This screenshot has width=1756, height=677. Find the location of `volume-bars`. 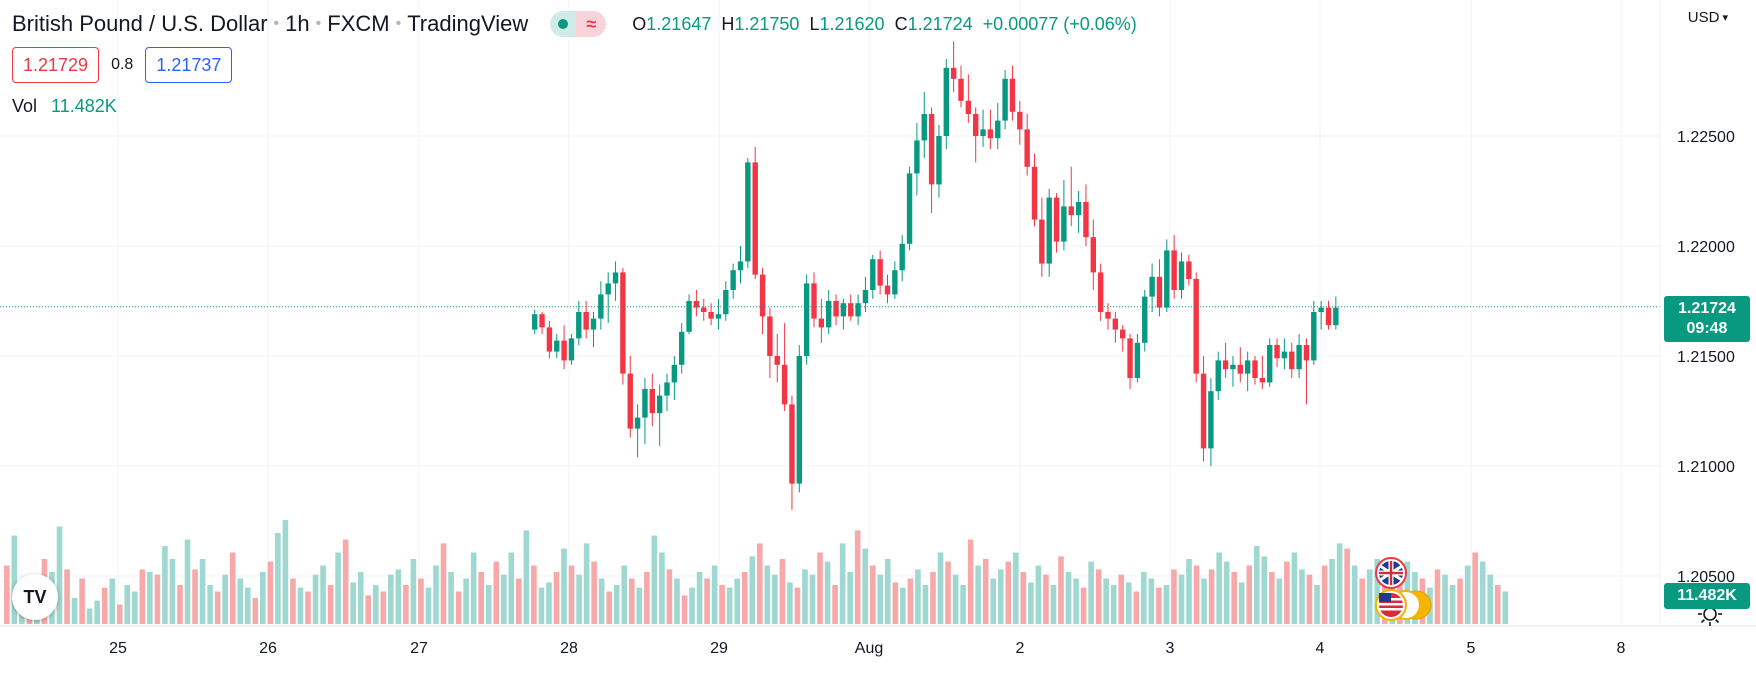

volume-bars is located at coordinates (756, 572).